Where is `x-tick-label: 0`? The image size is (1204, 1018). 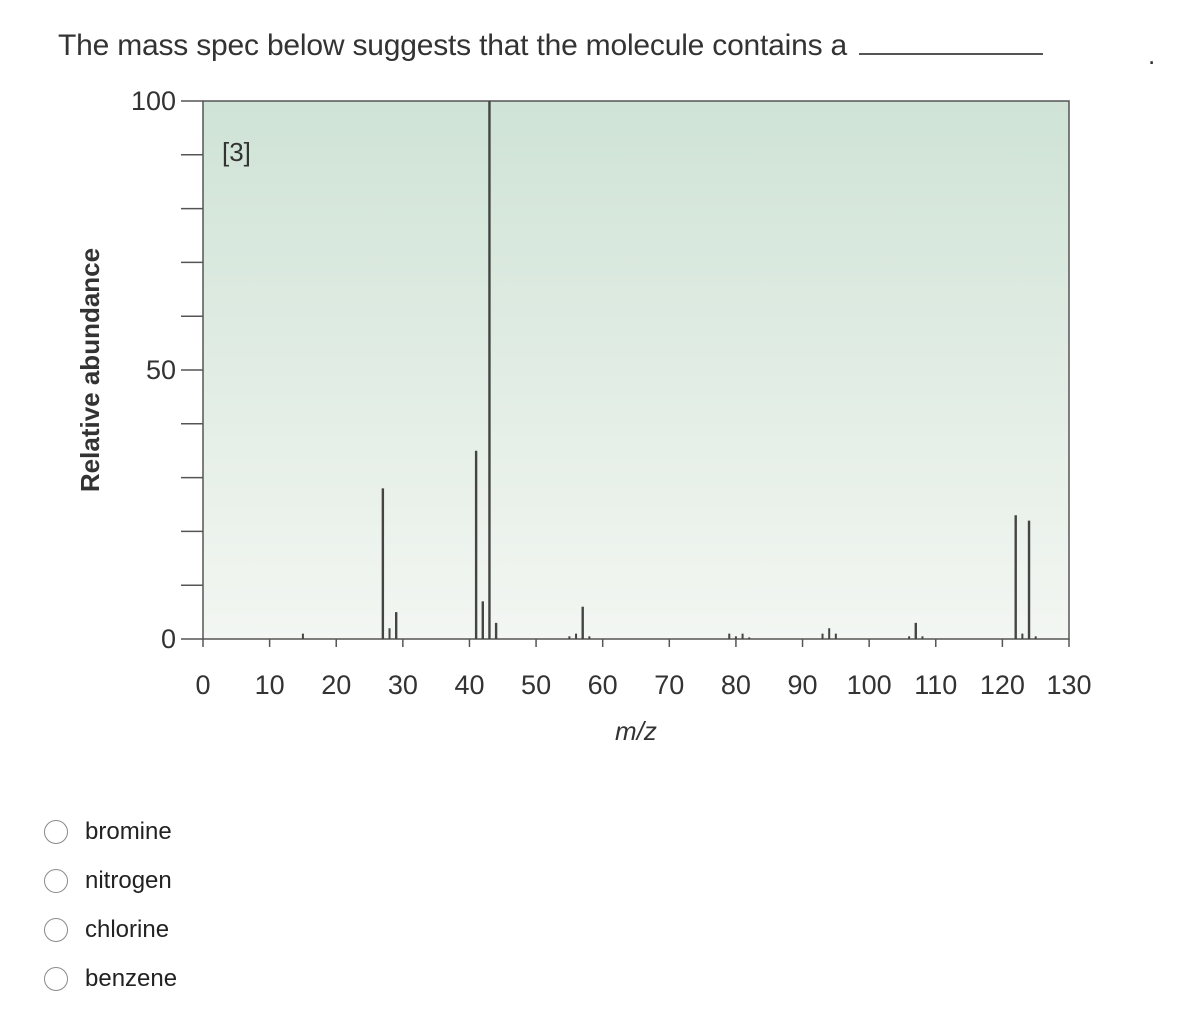
x-tick-label: 0 is located at coordinates (202, 685).